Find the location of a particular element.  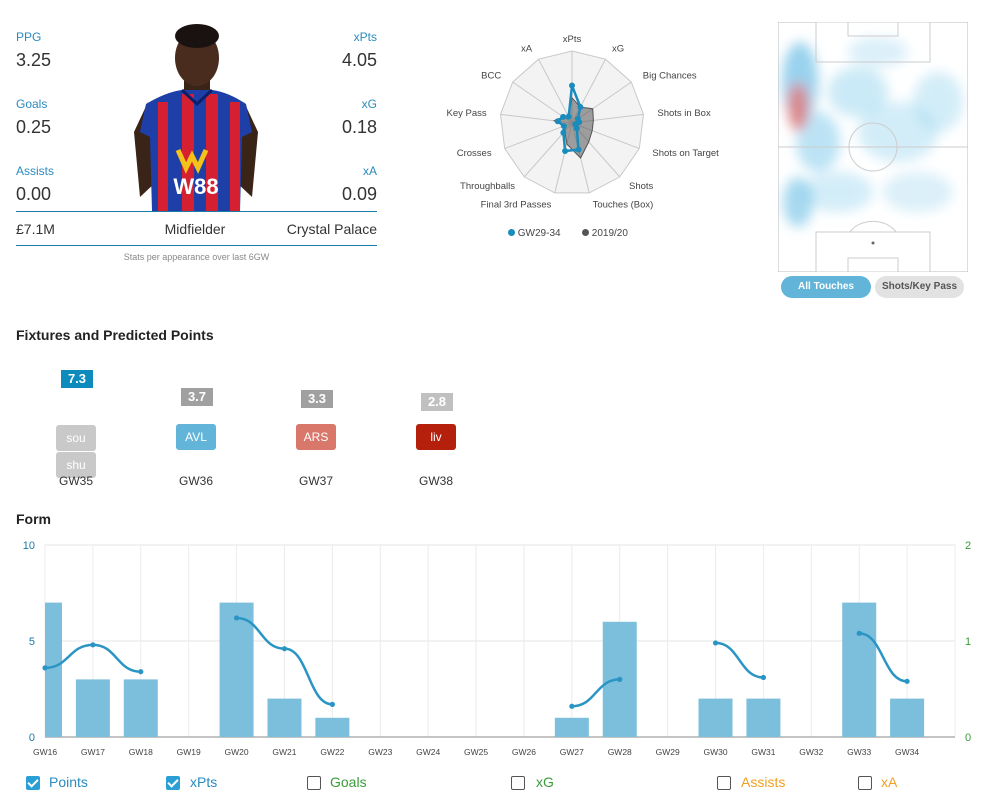

xa-checkbox is located at coordinates (865, 783).